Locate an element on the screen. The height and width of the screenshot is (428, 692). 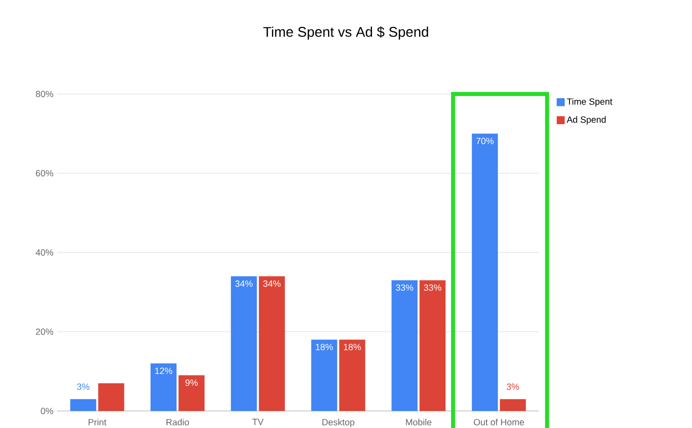
legend-label: Ad Spend is located at coordinates (586, 120).